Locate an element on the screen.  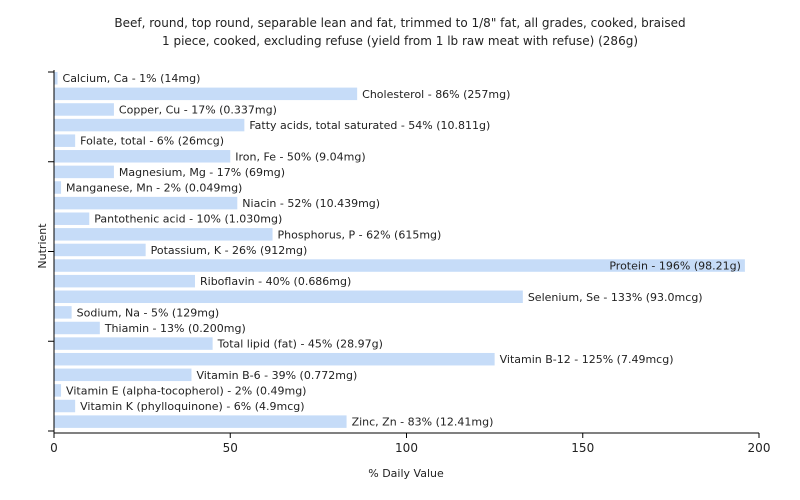
bar-label: Iron, Fe - 50% (9.04mg) is located at coordinates (300, 156).